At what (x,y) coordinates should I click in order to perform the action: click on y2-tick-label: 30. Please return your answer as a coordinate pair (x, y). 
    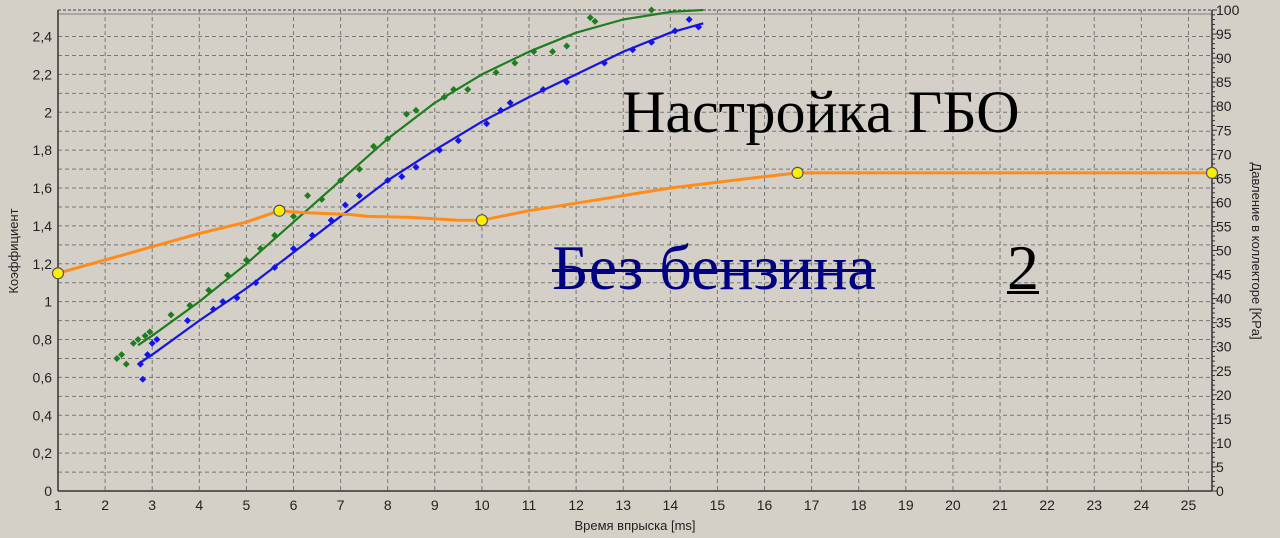
    Looking at the image, I should click on (1224, 347).